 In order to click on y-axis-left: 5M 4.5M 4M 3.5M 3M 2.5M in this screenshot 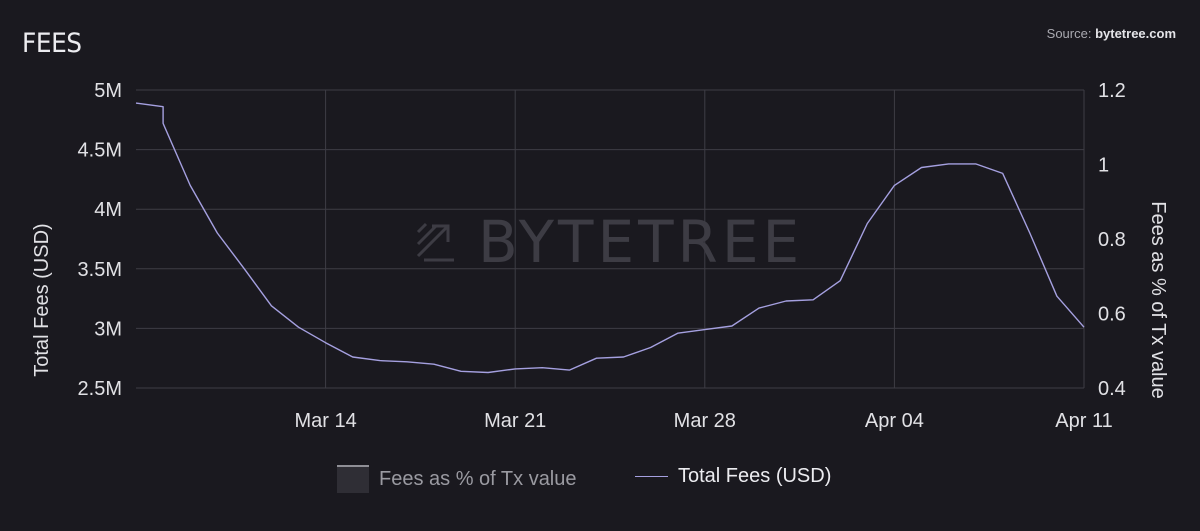, I will do `click(100, 240)`.